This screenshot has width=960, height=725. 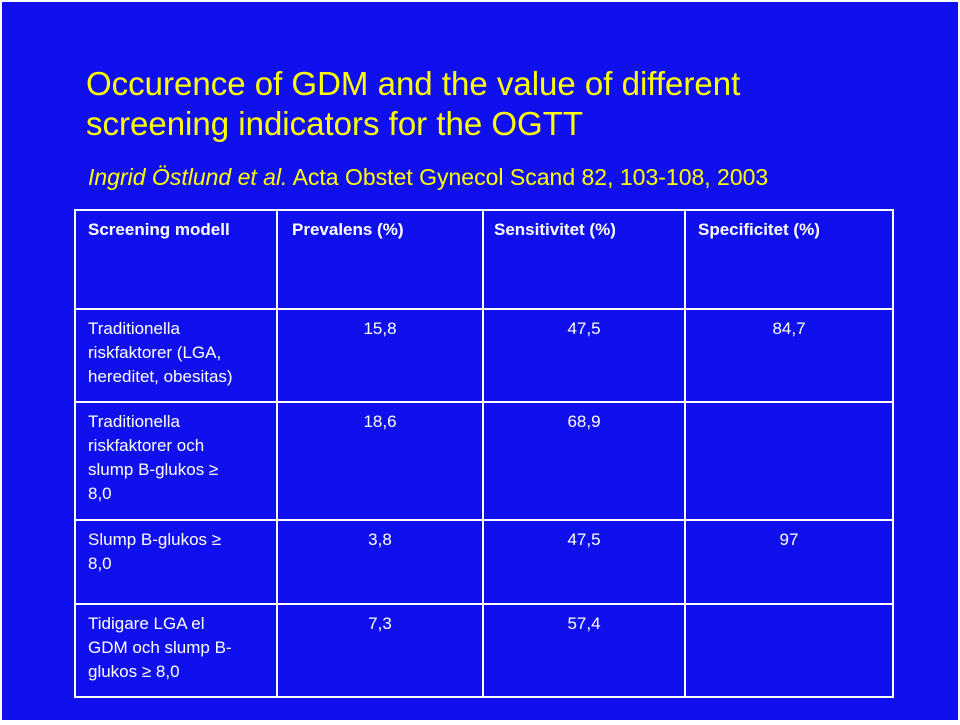 I want to click on header-specificitet: Specificitet (%), so click(x=789, y=259).